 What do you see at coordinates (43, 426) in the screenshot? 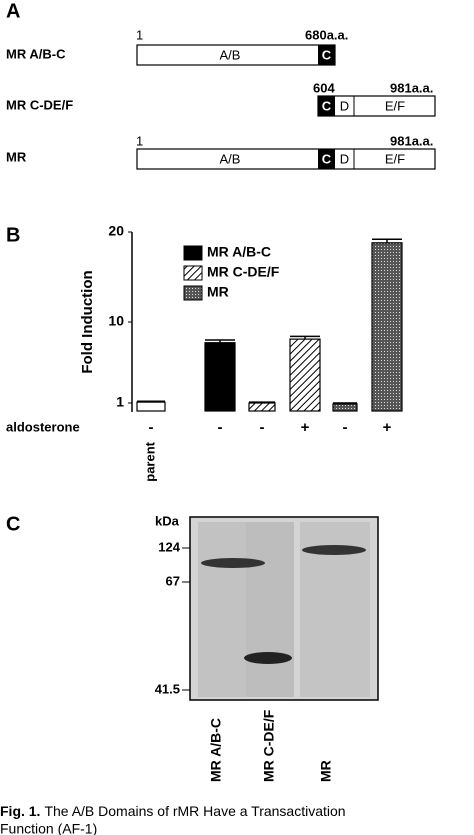
I see `treatment-label: aldosterone` at bounding box center [43, 426].